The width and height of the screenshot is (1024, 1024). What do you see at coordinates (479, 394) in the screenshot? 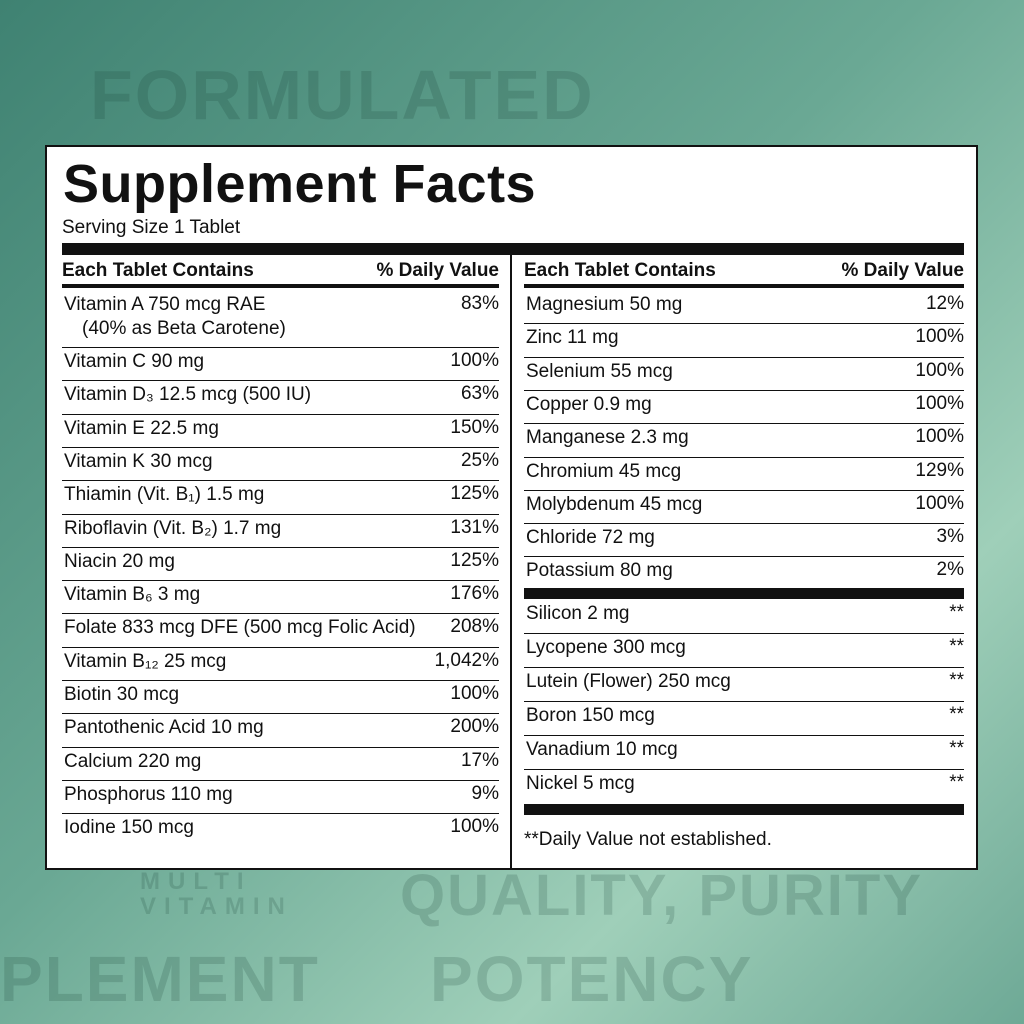
I see `daily-value: 63%` at bounding box center [479, 394].